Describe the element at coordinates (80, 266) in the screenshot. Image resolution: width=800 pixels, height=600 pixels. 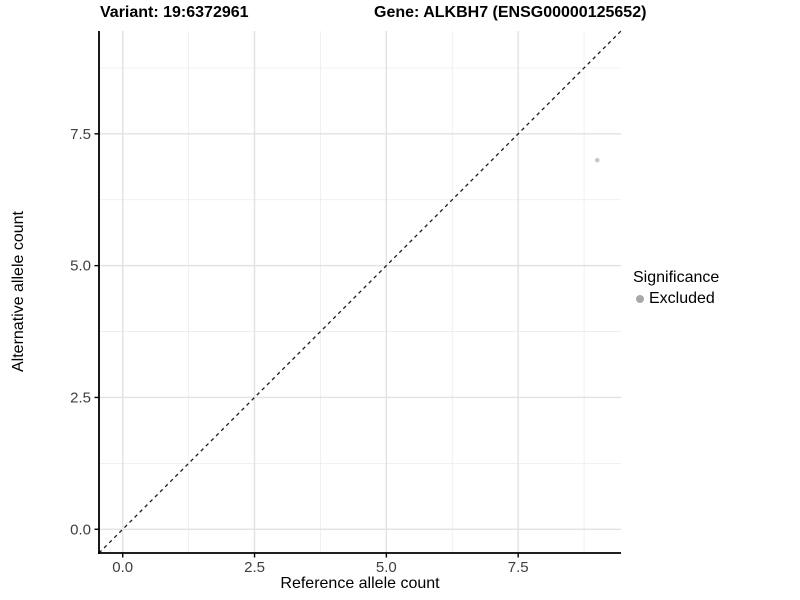
I see `y-tick-label: 5.0` at that location.